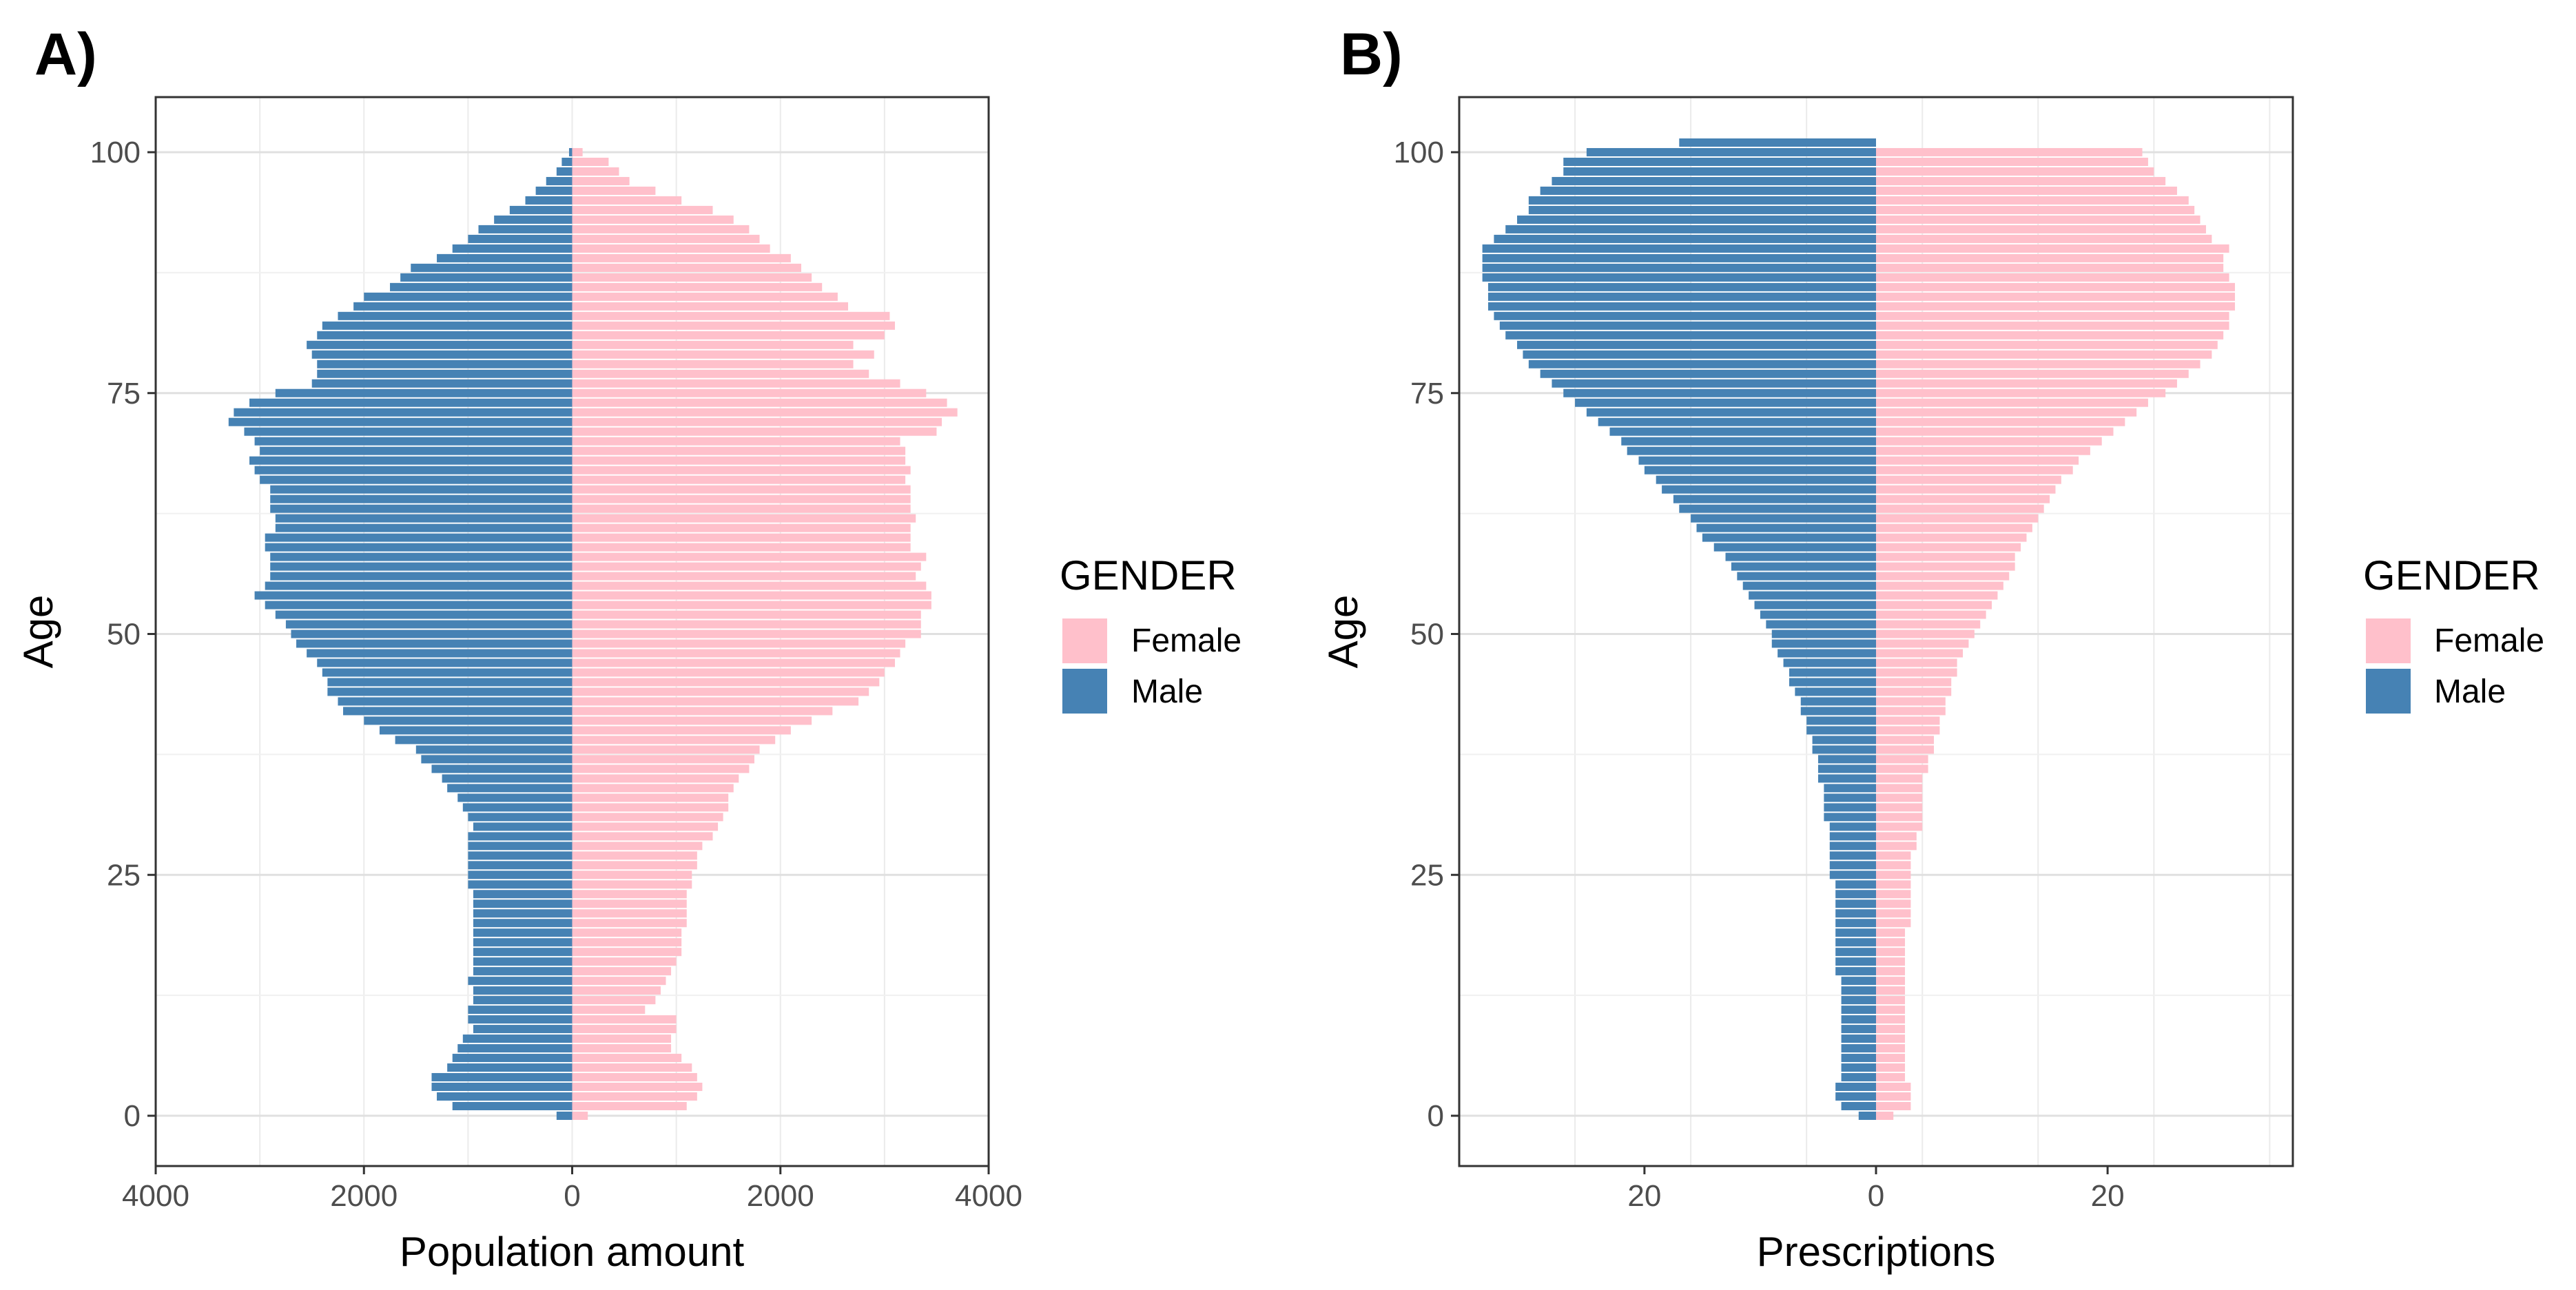 The height and width of the screenshot is (1290, 2576). Describe the element at coordinates (1427, 875) in the screenshot. I see `panel-b-y-tick-label: 25` at that location.